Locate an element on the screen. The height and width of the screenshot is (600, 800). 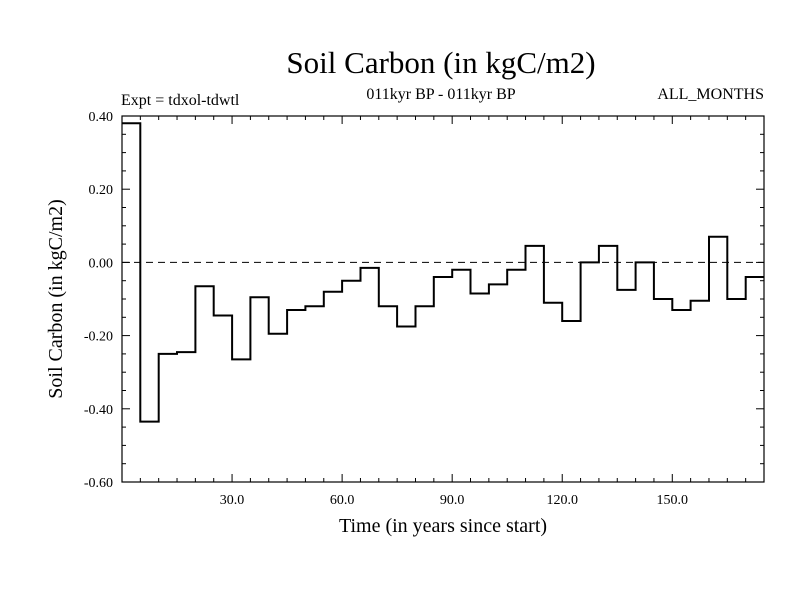
y-tick-label: -0.40 is located at coordinates (98, 410).